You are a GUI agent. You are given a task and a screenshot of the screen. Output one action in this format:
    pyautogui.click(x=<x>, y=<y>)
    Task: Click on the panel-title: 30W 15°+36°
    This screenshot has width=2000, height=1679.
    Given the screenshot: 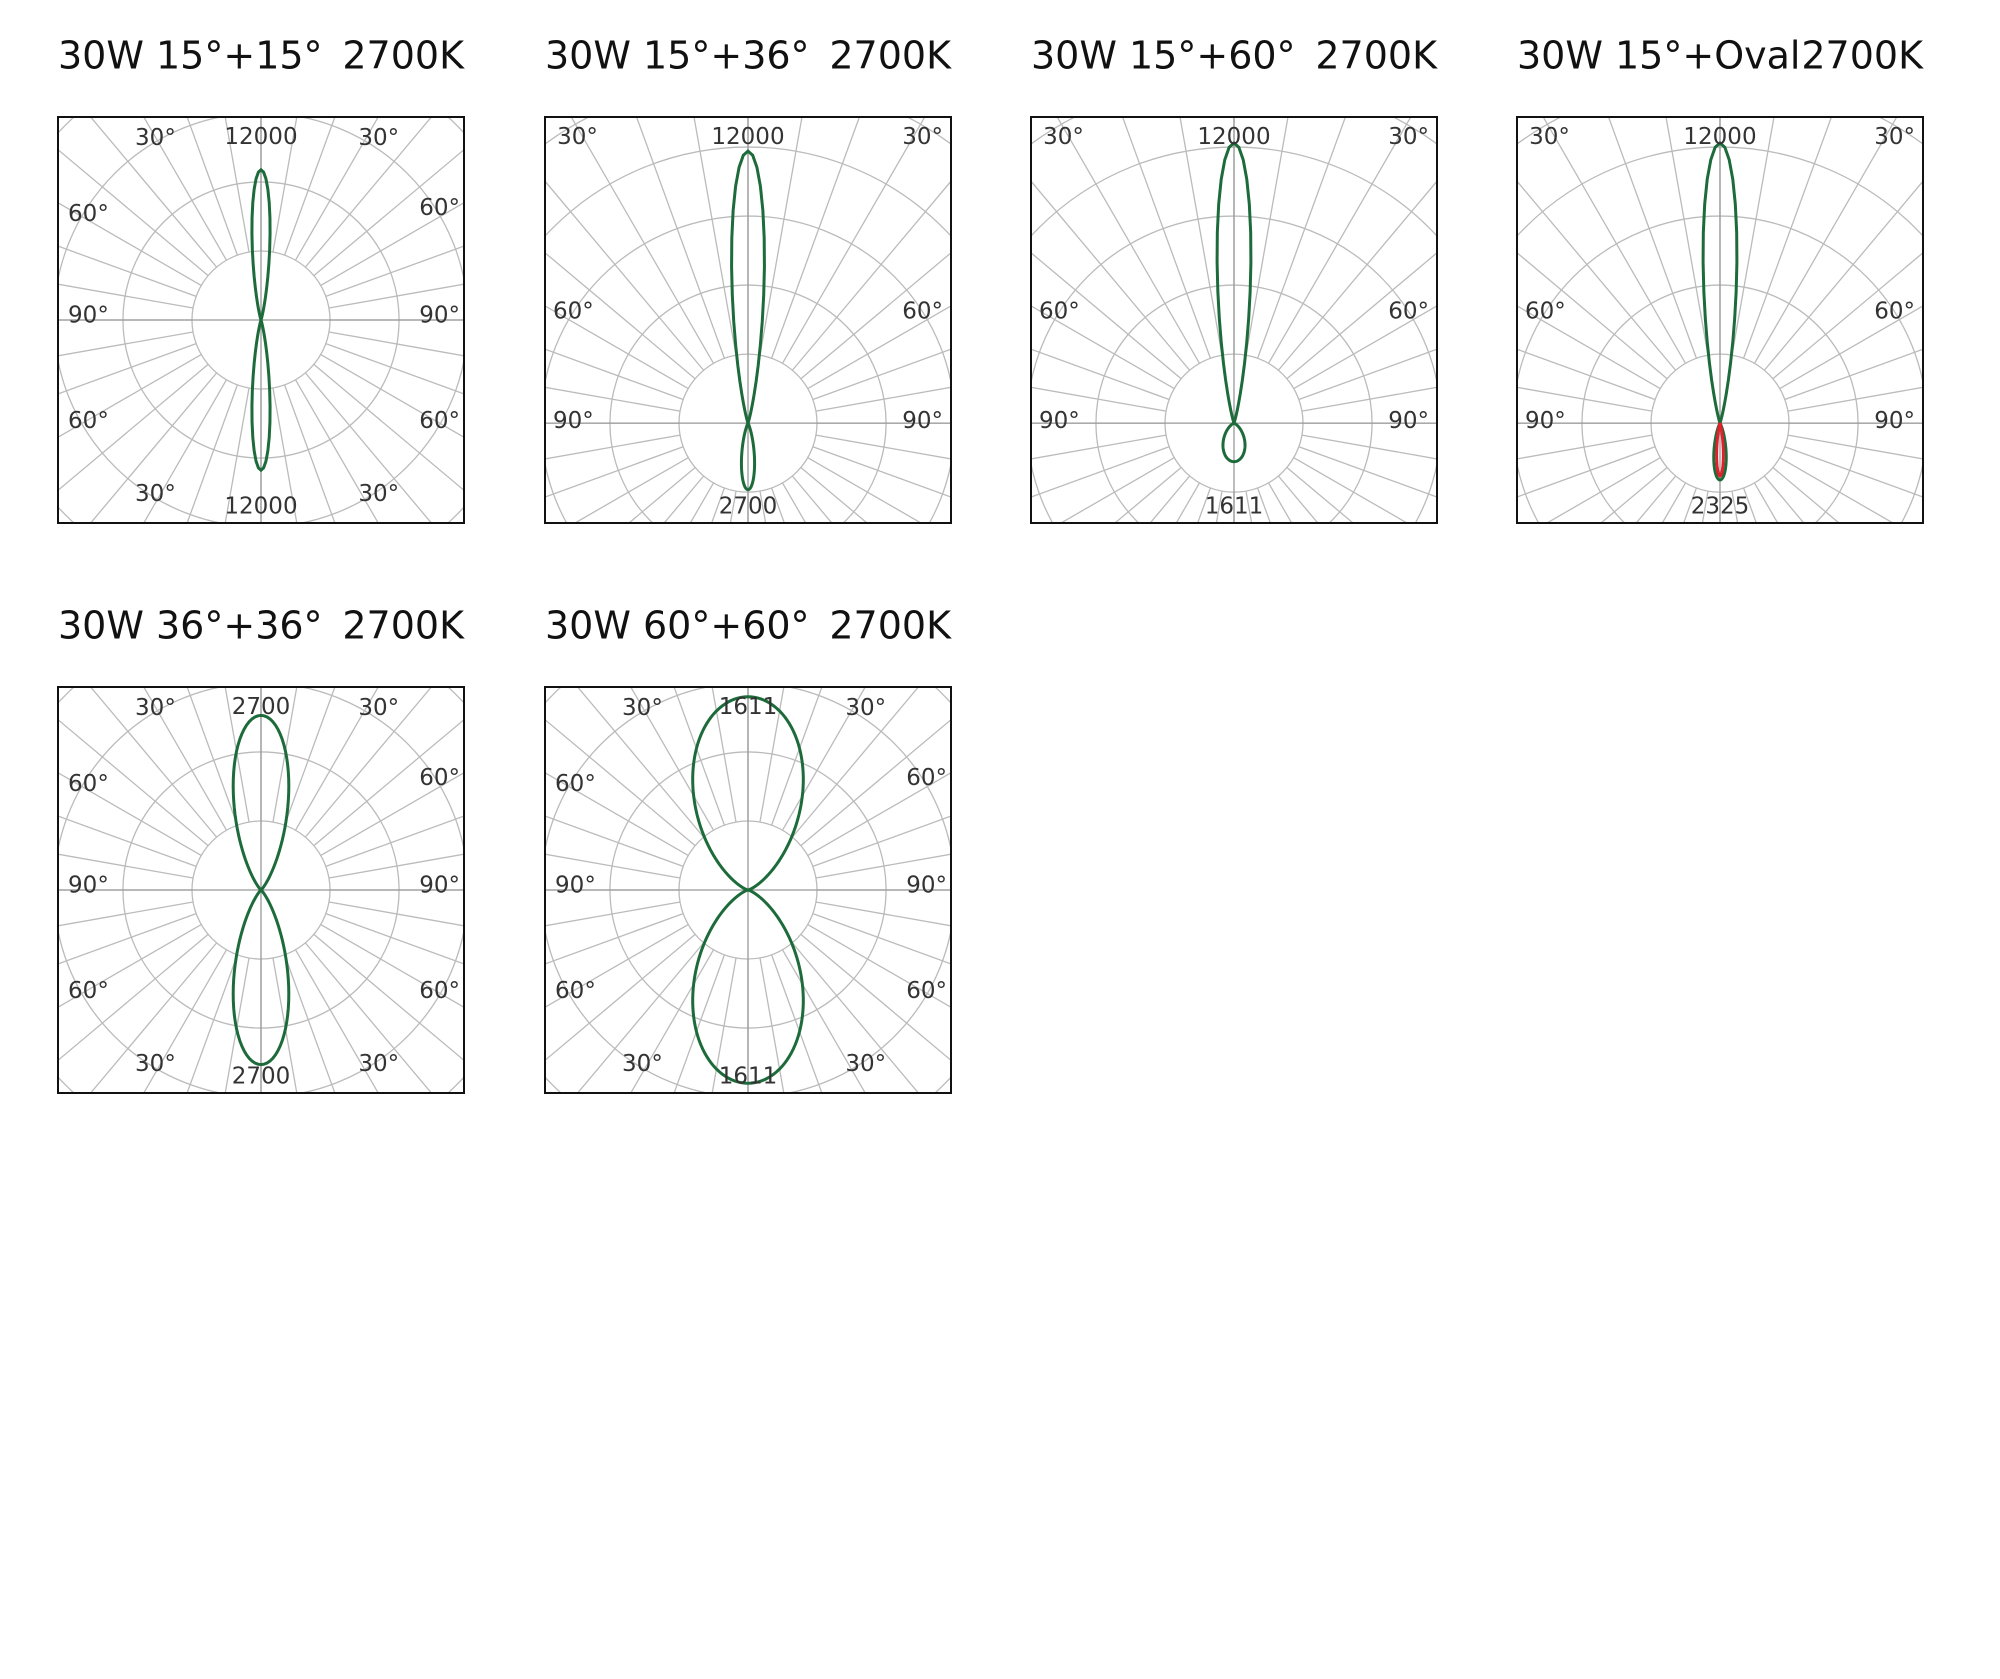 What is the action you would take?
    pyautogui.click(x=677, y=56)
    